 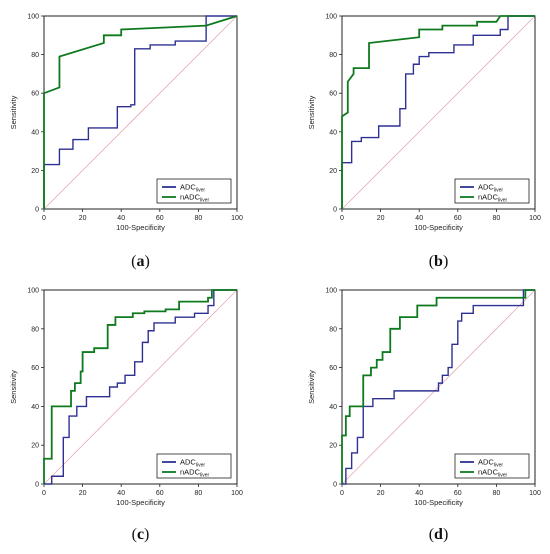 I want to click on panel-caption: (c), so click(x=141, y=534).